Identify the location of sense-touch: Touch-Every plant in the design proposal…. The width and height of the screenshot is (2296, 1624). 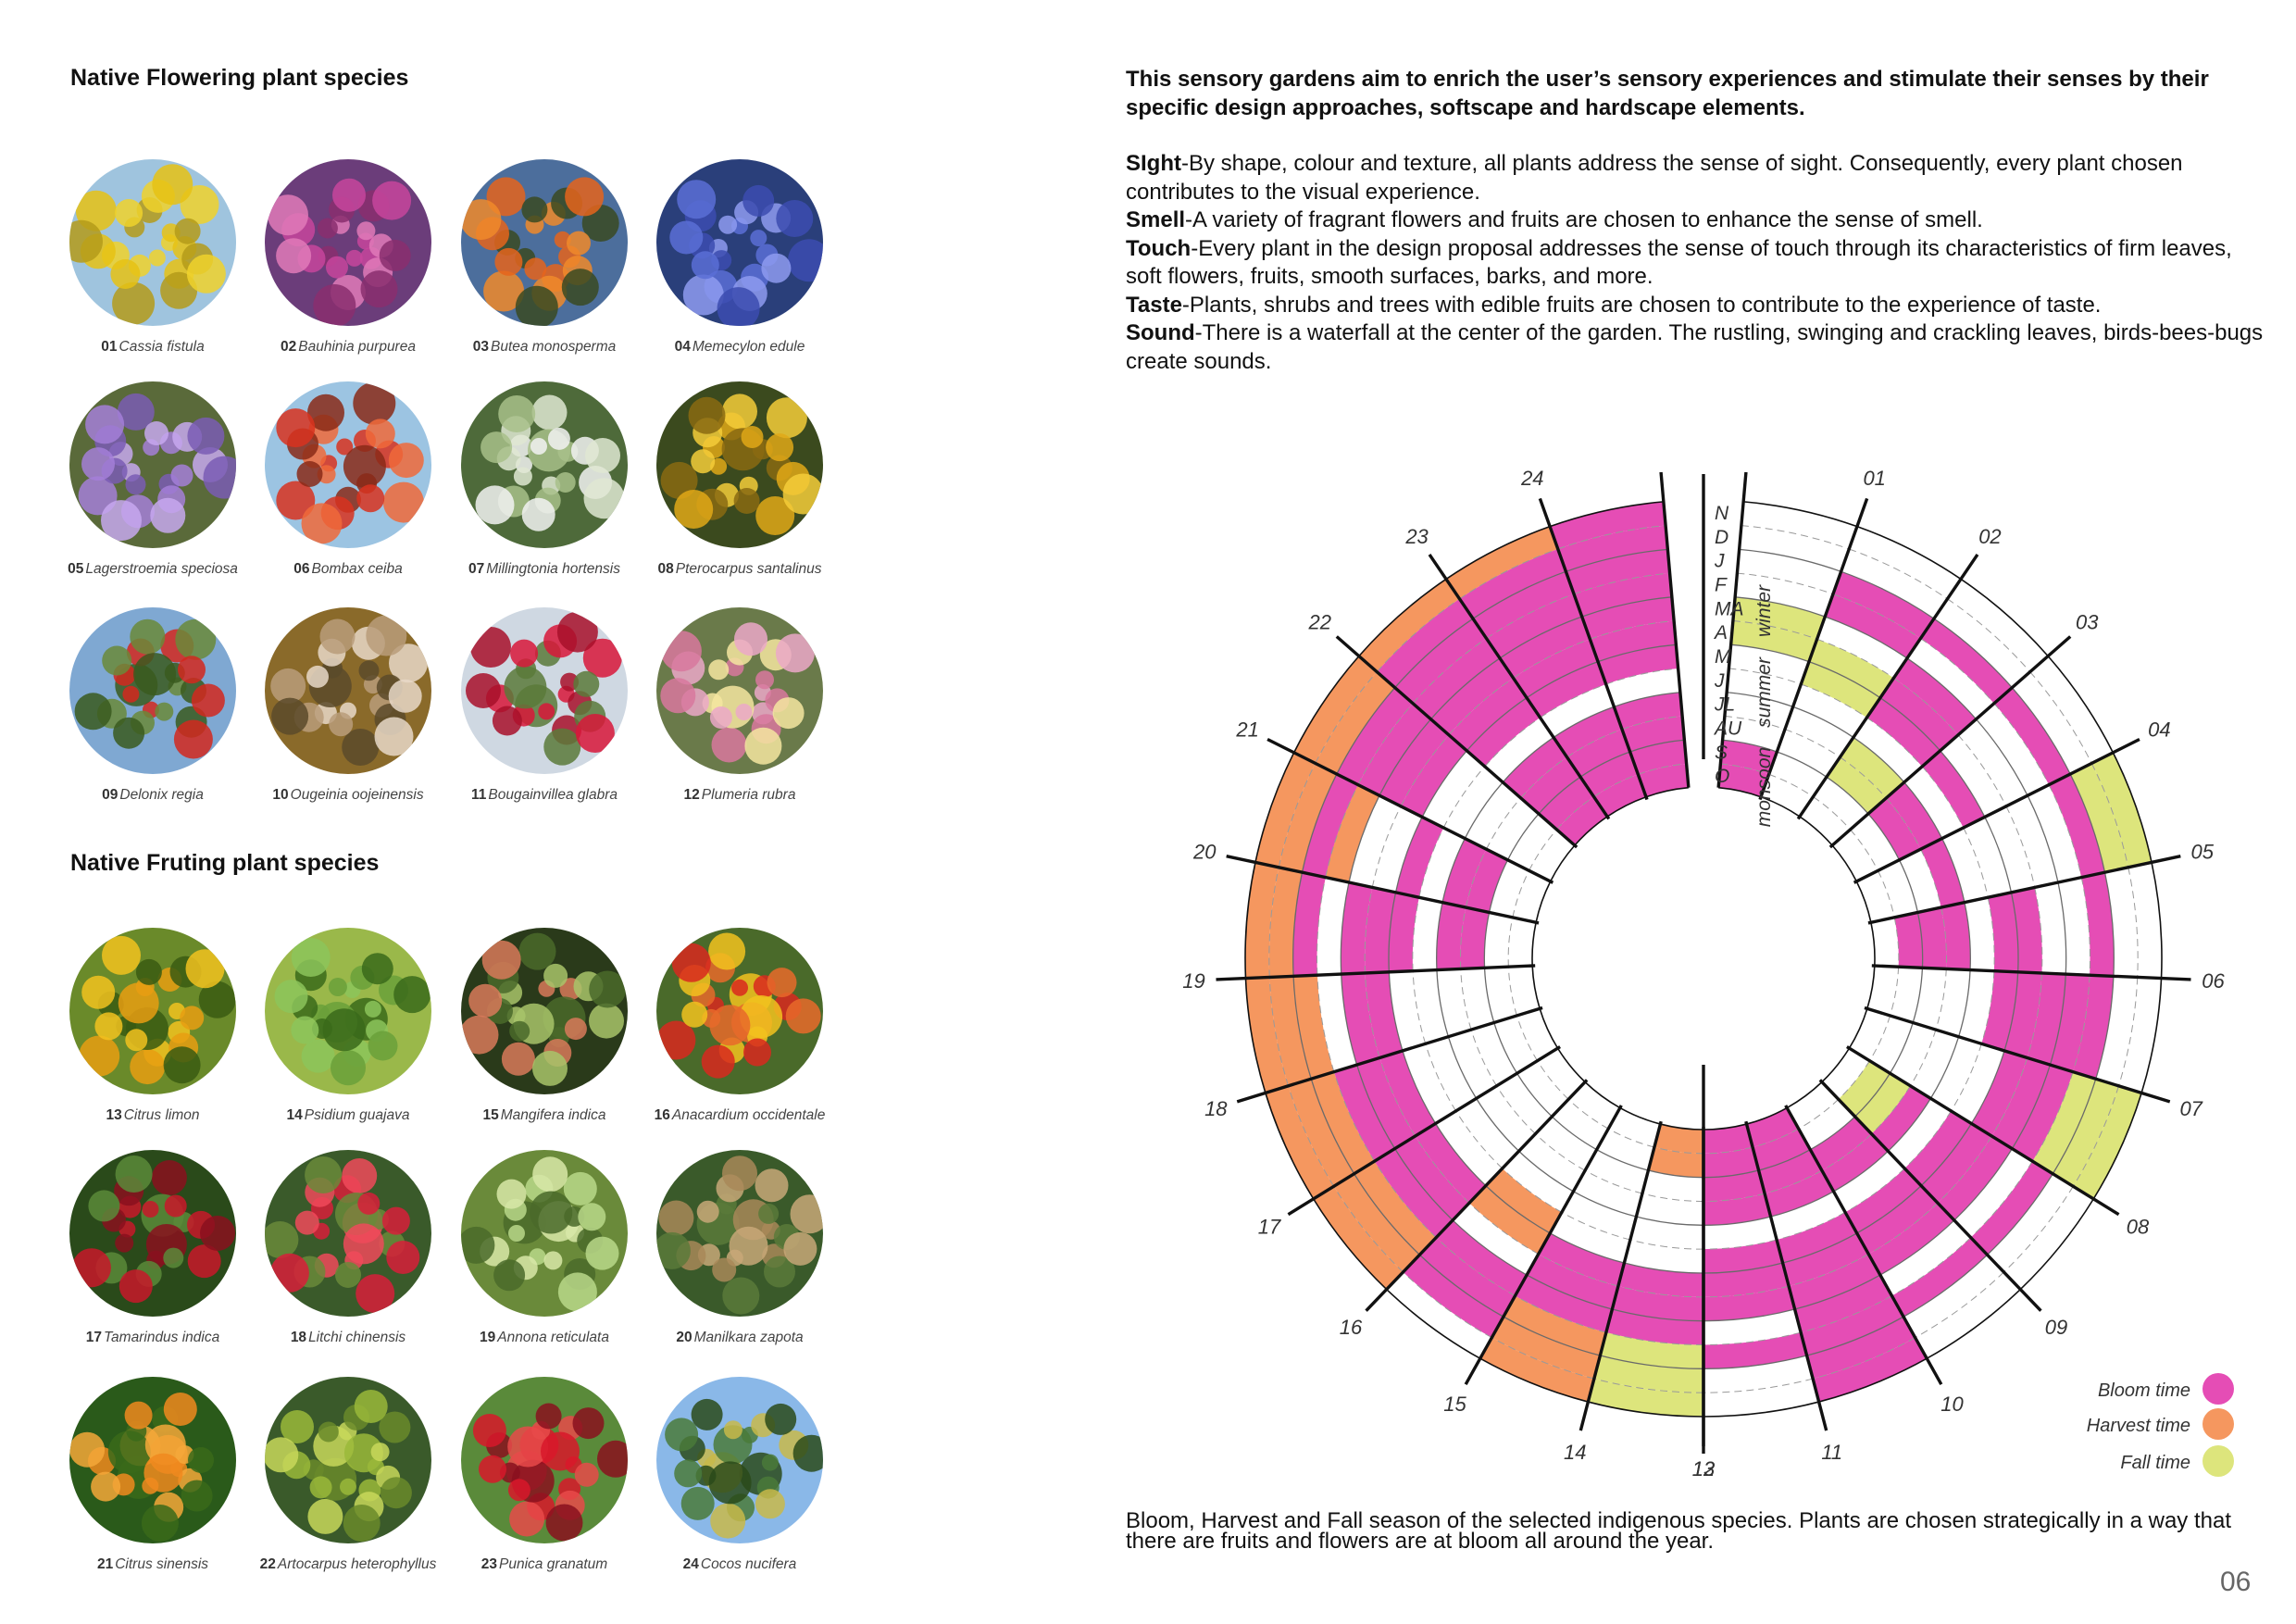
(1695, 263).